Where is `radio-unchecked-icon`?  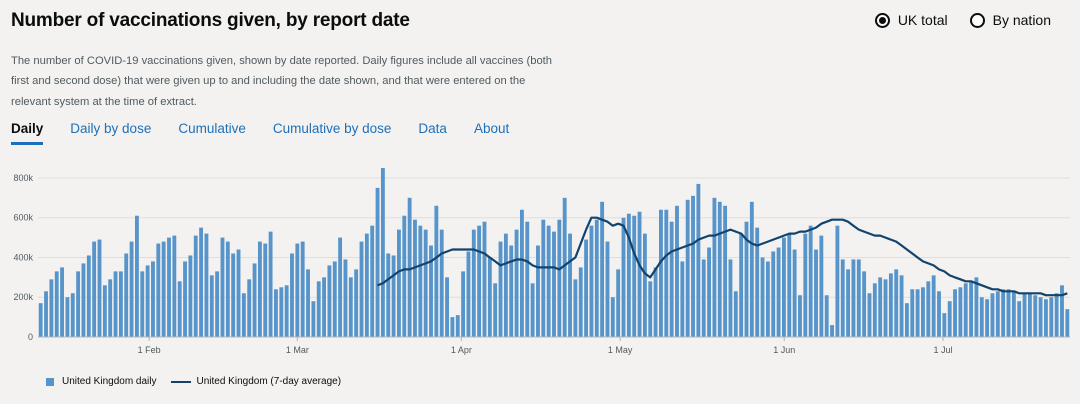
radio-unchecked-icon is located at coordinates (977, 20).